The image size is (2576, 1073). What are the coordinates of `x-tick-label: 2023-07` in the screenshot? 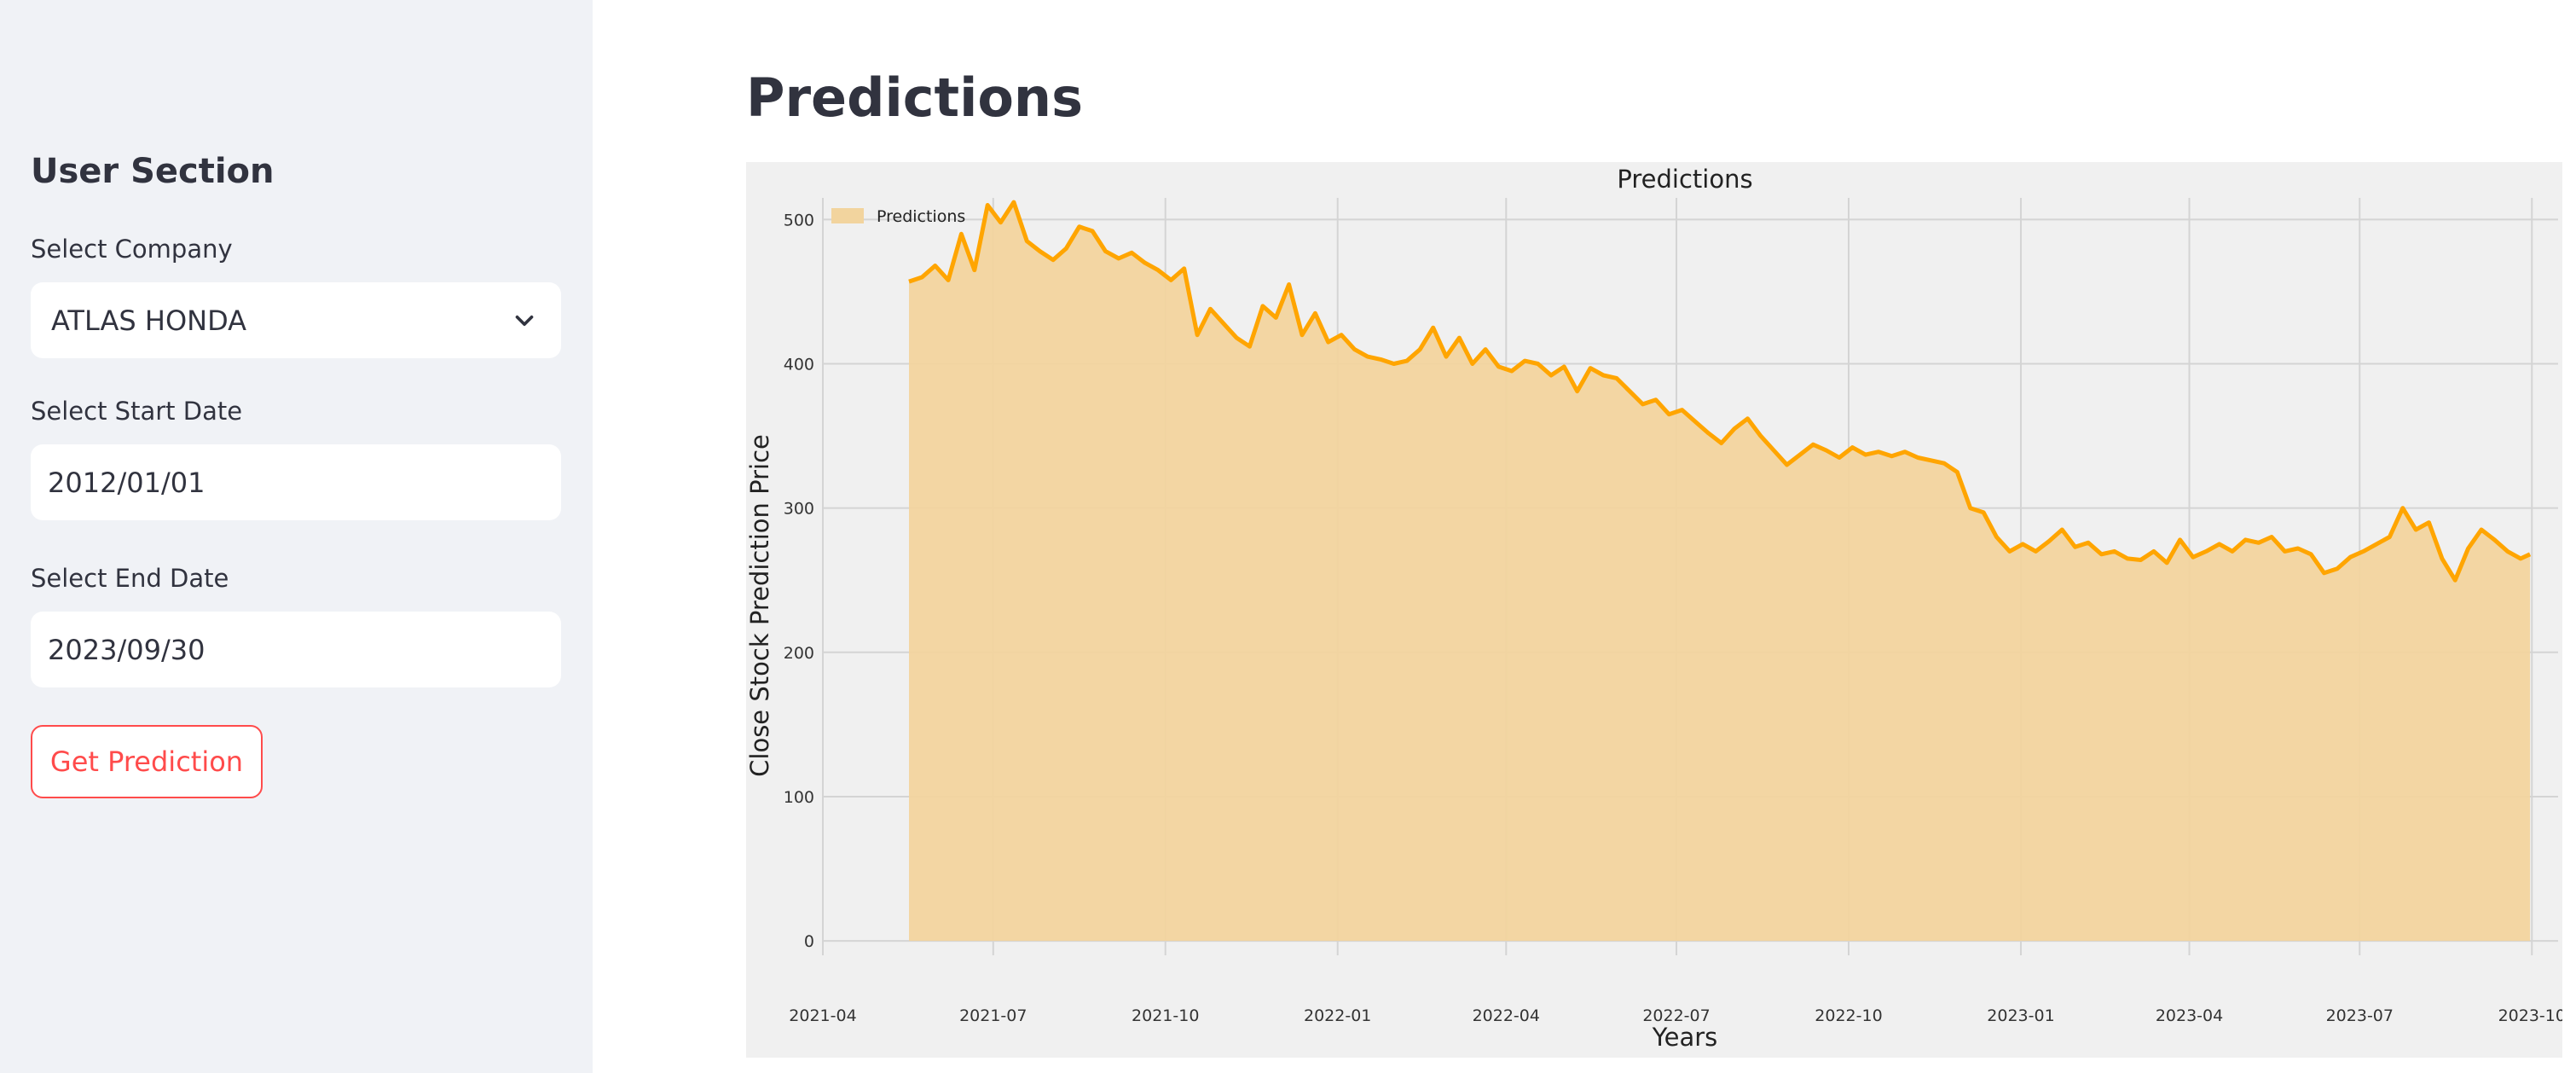 It's located at (2360, 1015).